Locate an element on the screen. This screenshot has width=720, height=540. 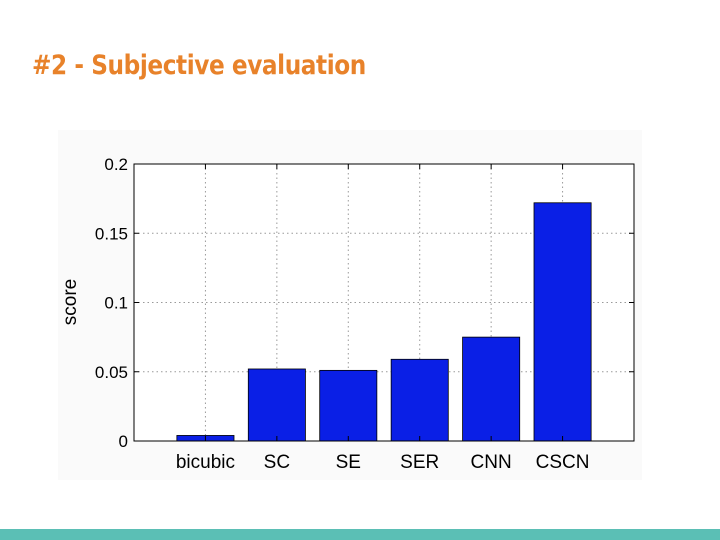
y-axis-label: score is located at coordinates (70, 302).